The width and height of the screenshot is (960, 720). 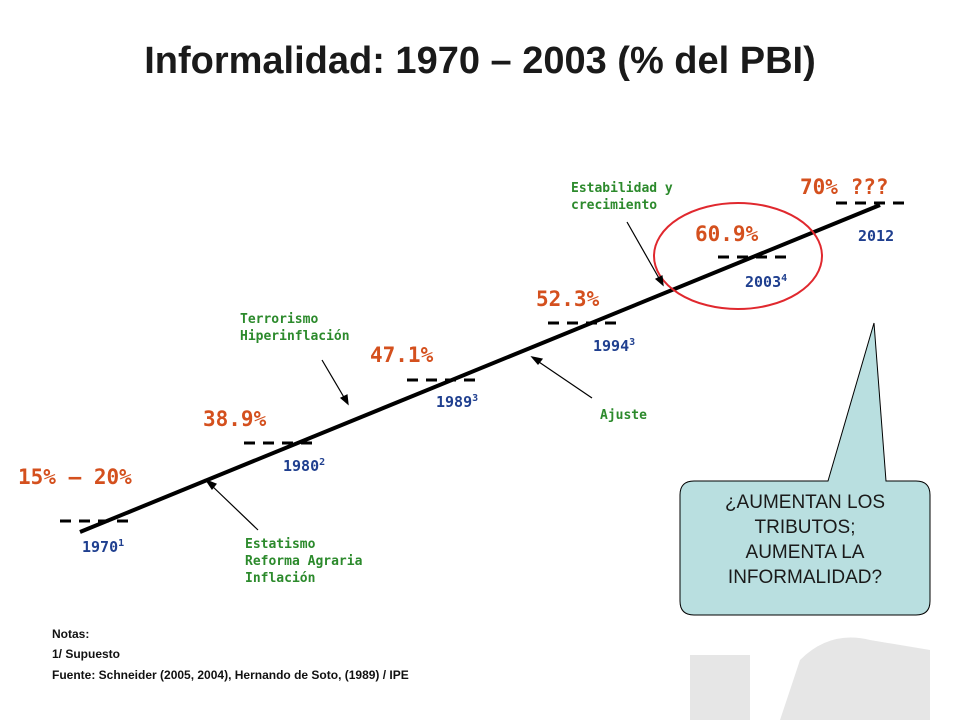 I want to click on year-label-2003: 20034, so click(x=766, y=282).